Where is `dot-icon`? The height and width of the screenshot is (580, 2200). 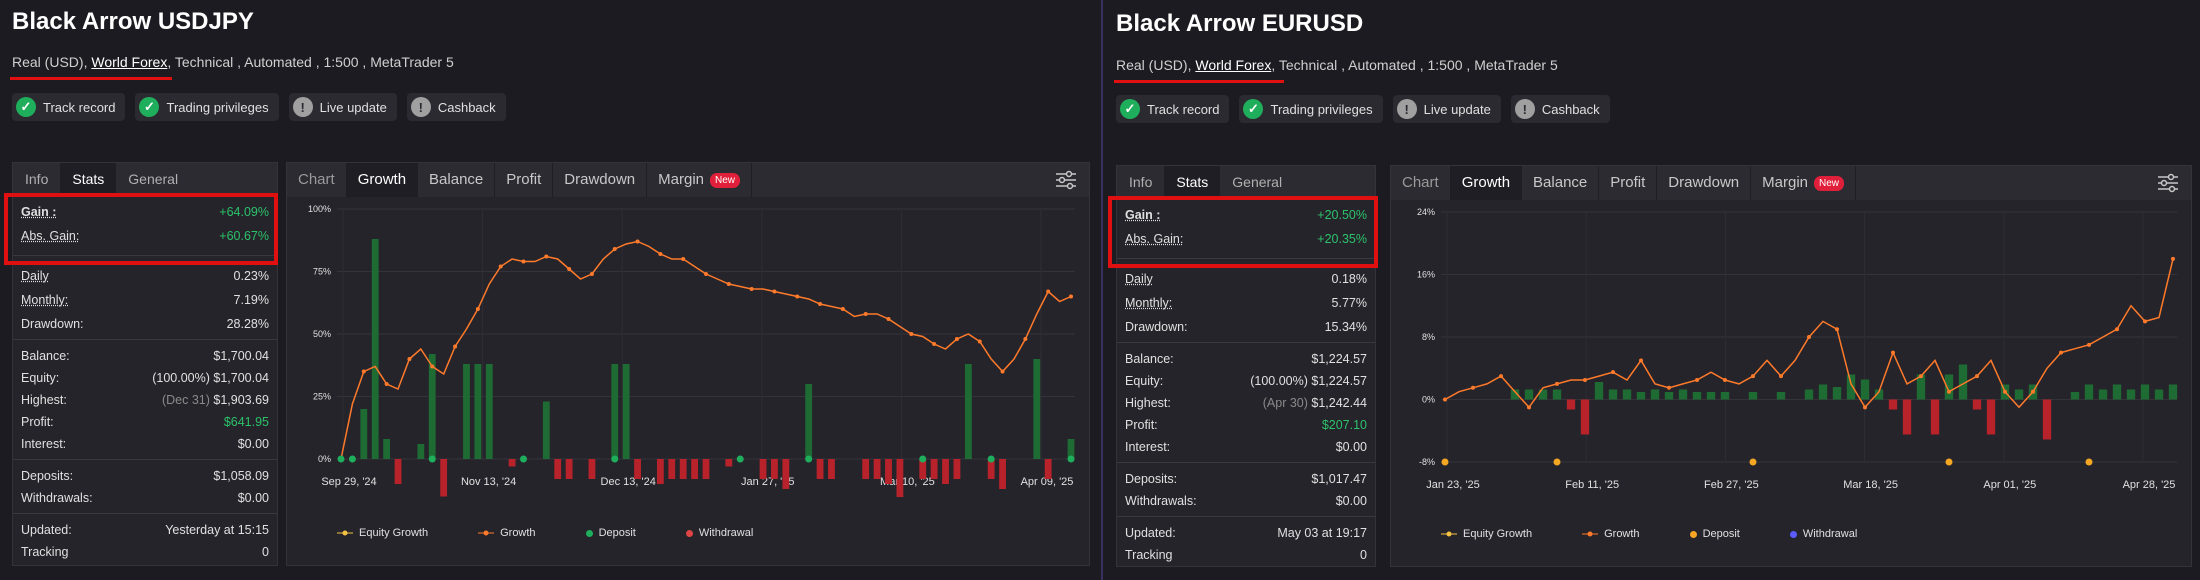 dot-icon is located at coordinates (689, 533).